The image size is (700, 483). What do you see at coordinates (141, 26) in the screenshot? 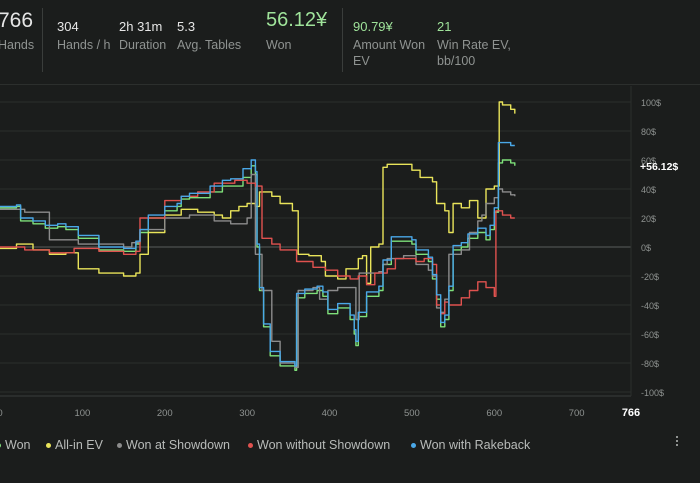
I see `stat-duration-value: 2h 31m` at bounding box center [141, 26].